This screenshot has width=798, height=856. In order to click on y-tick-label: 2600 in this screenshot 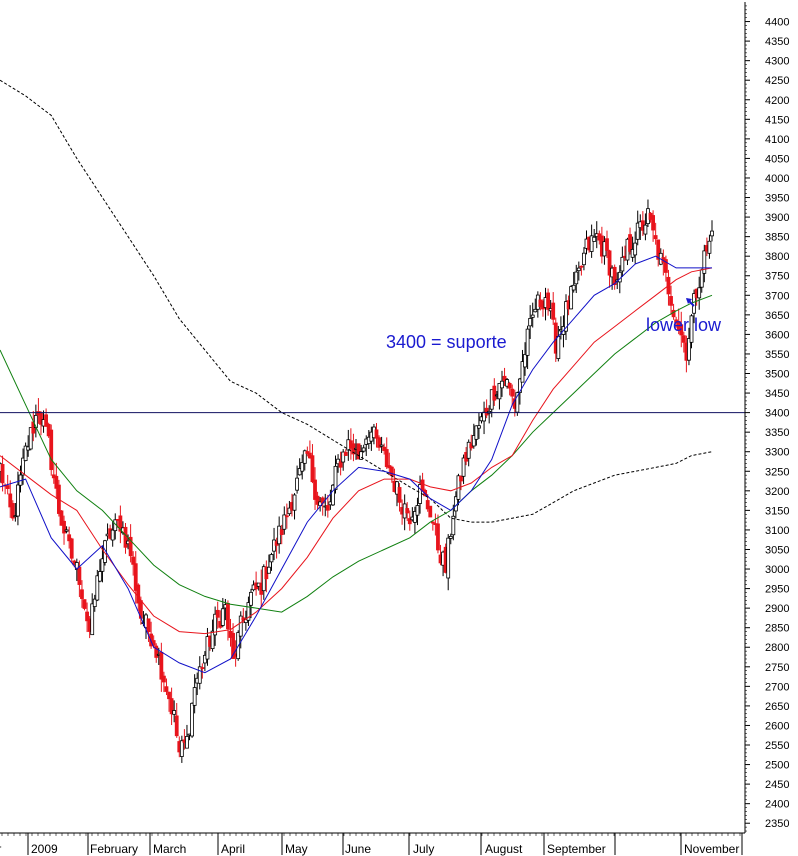, I will do `click(777, 726)`.